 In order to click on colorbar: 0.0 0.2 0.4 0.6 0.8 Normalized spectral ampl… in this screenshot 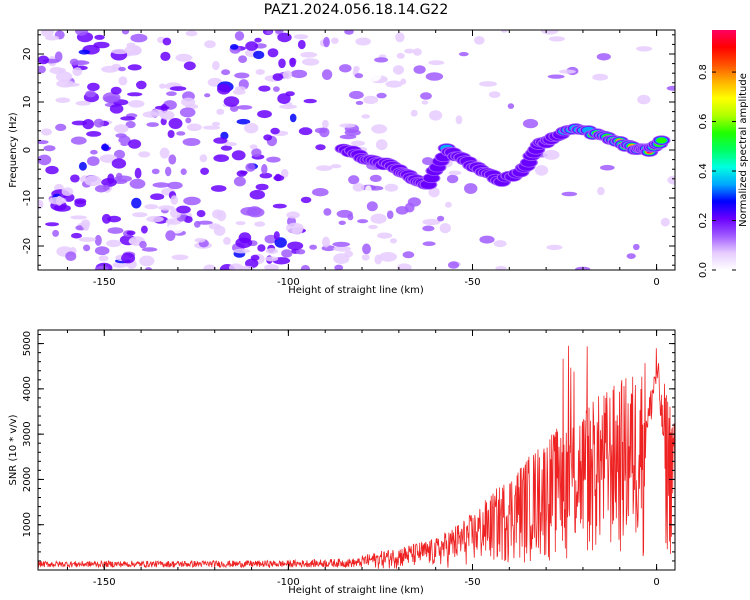, I will do `click(723, 154)`.